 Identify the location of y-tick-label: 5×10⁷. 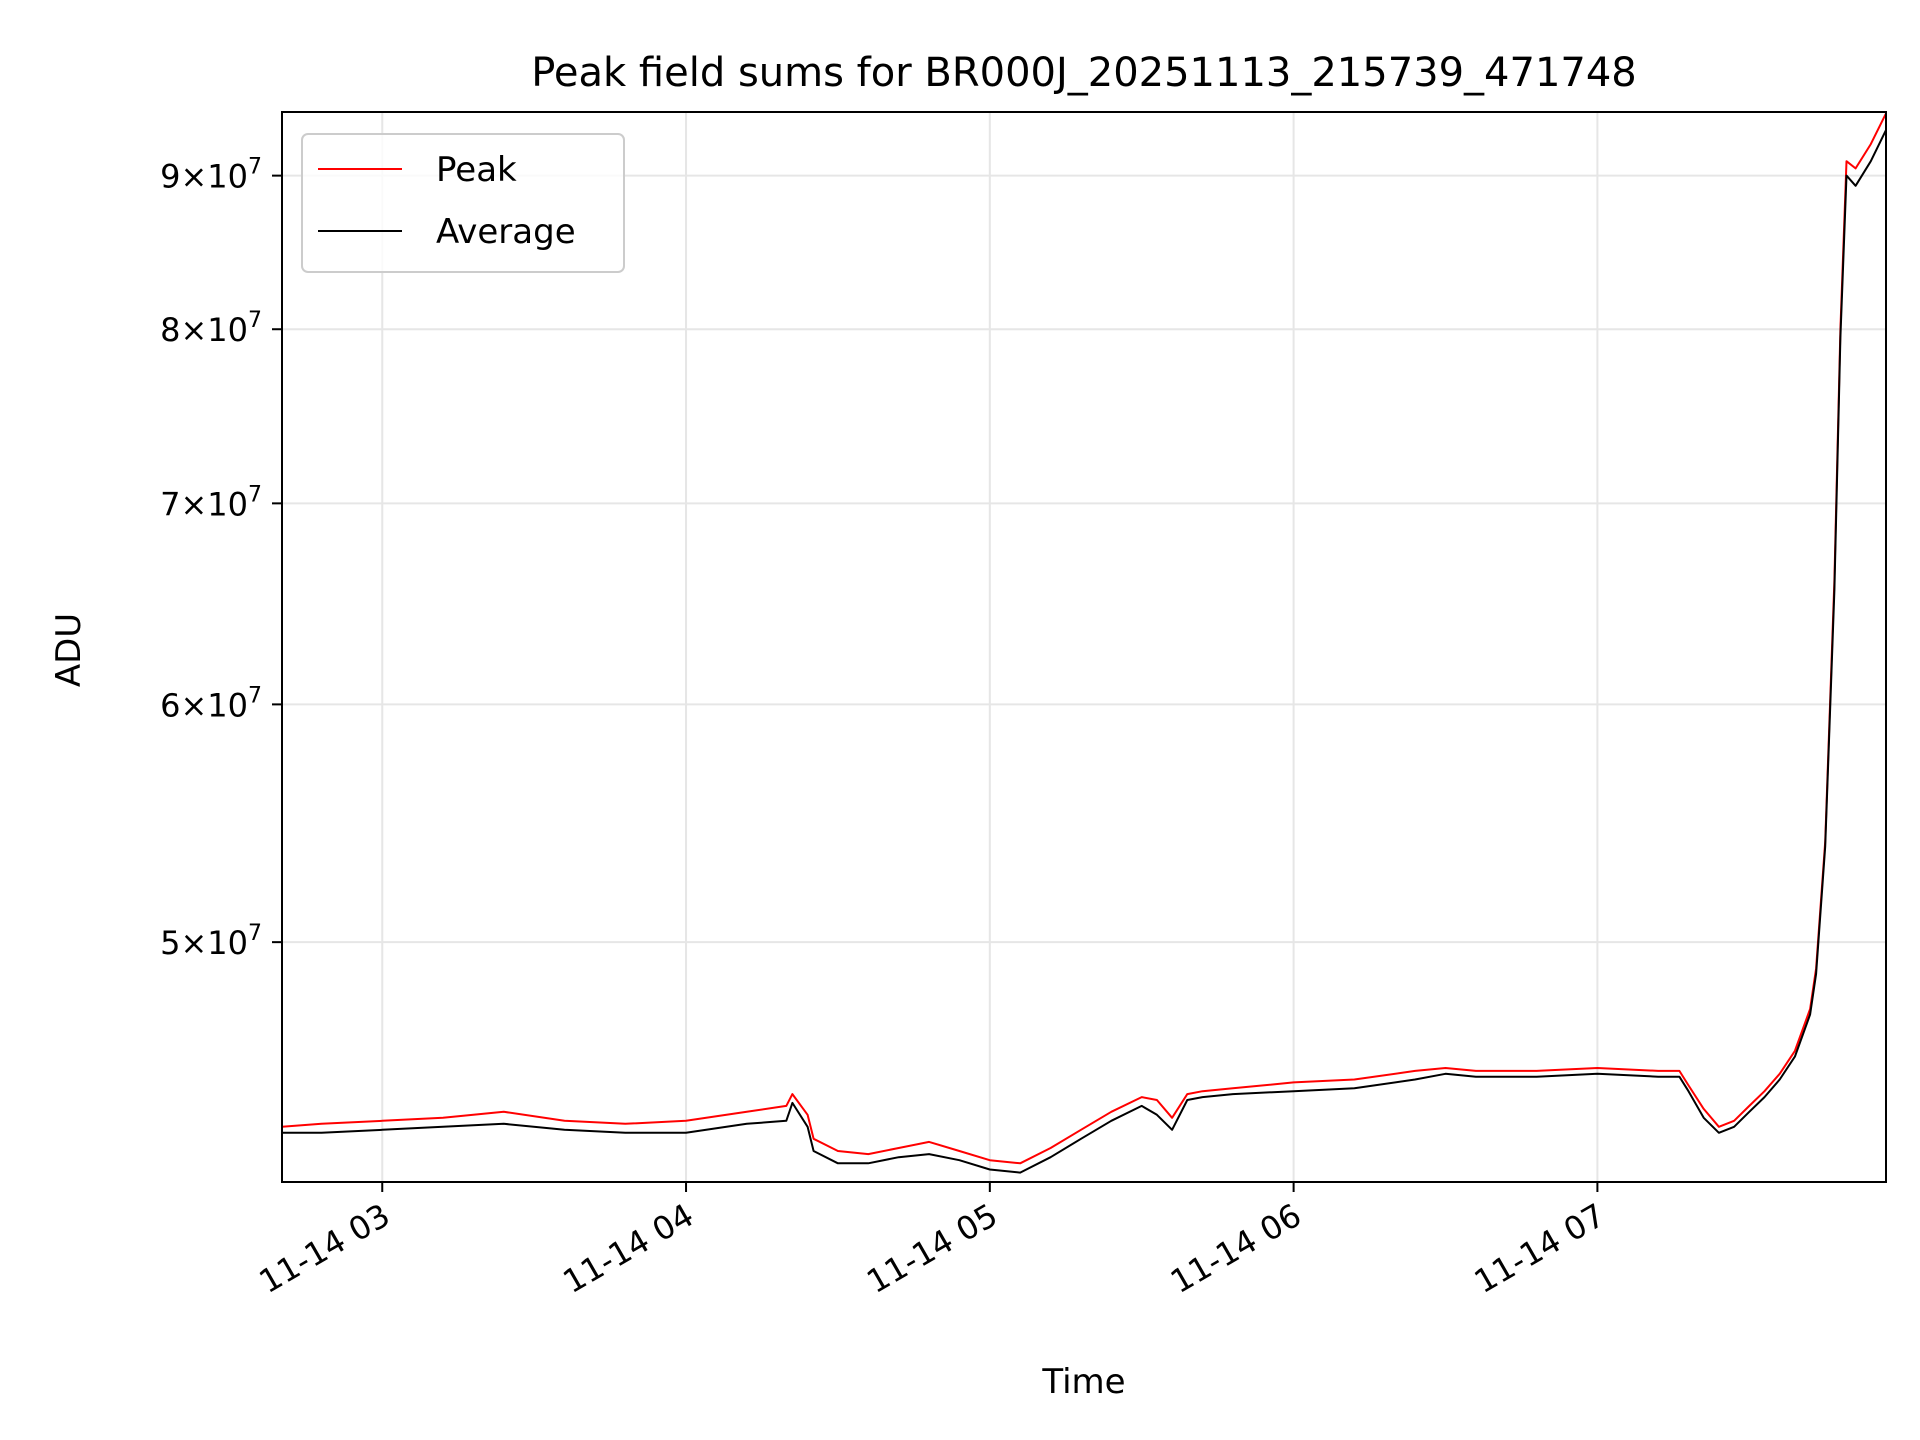
(211, 941).